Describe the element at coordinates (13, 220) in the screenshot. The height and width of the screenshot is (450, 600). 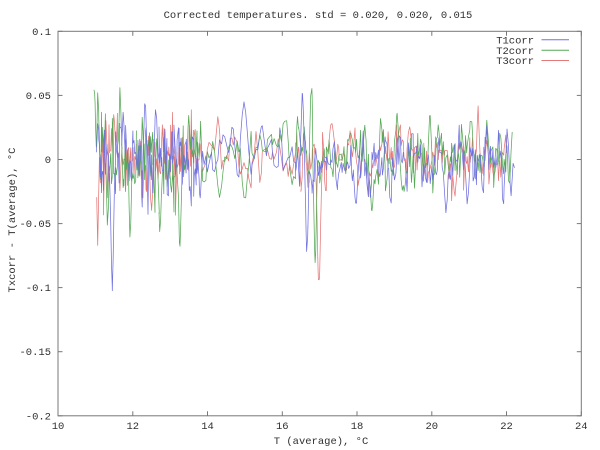
I see `svg-text: Txcorr - T(average), °C` at that location.